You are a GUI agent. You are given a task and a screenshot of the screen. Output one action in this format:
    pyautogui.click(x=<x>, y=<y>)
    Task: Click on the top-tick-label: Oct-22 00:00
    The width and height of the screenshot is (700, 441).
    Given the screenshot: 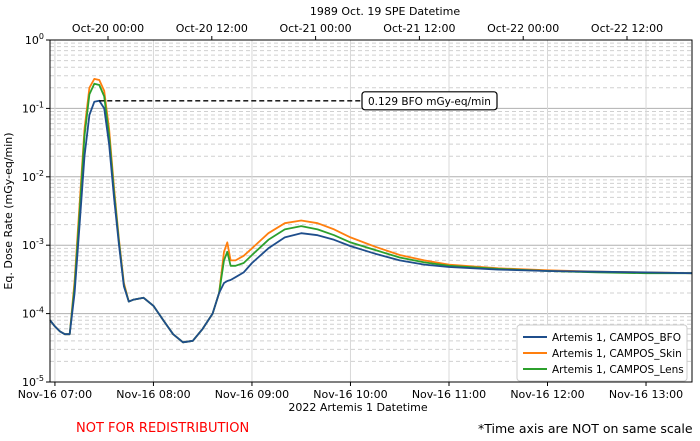 What is the action you would take?
    pyautogui.click(x=523, y=28)
    